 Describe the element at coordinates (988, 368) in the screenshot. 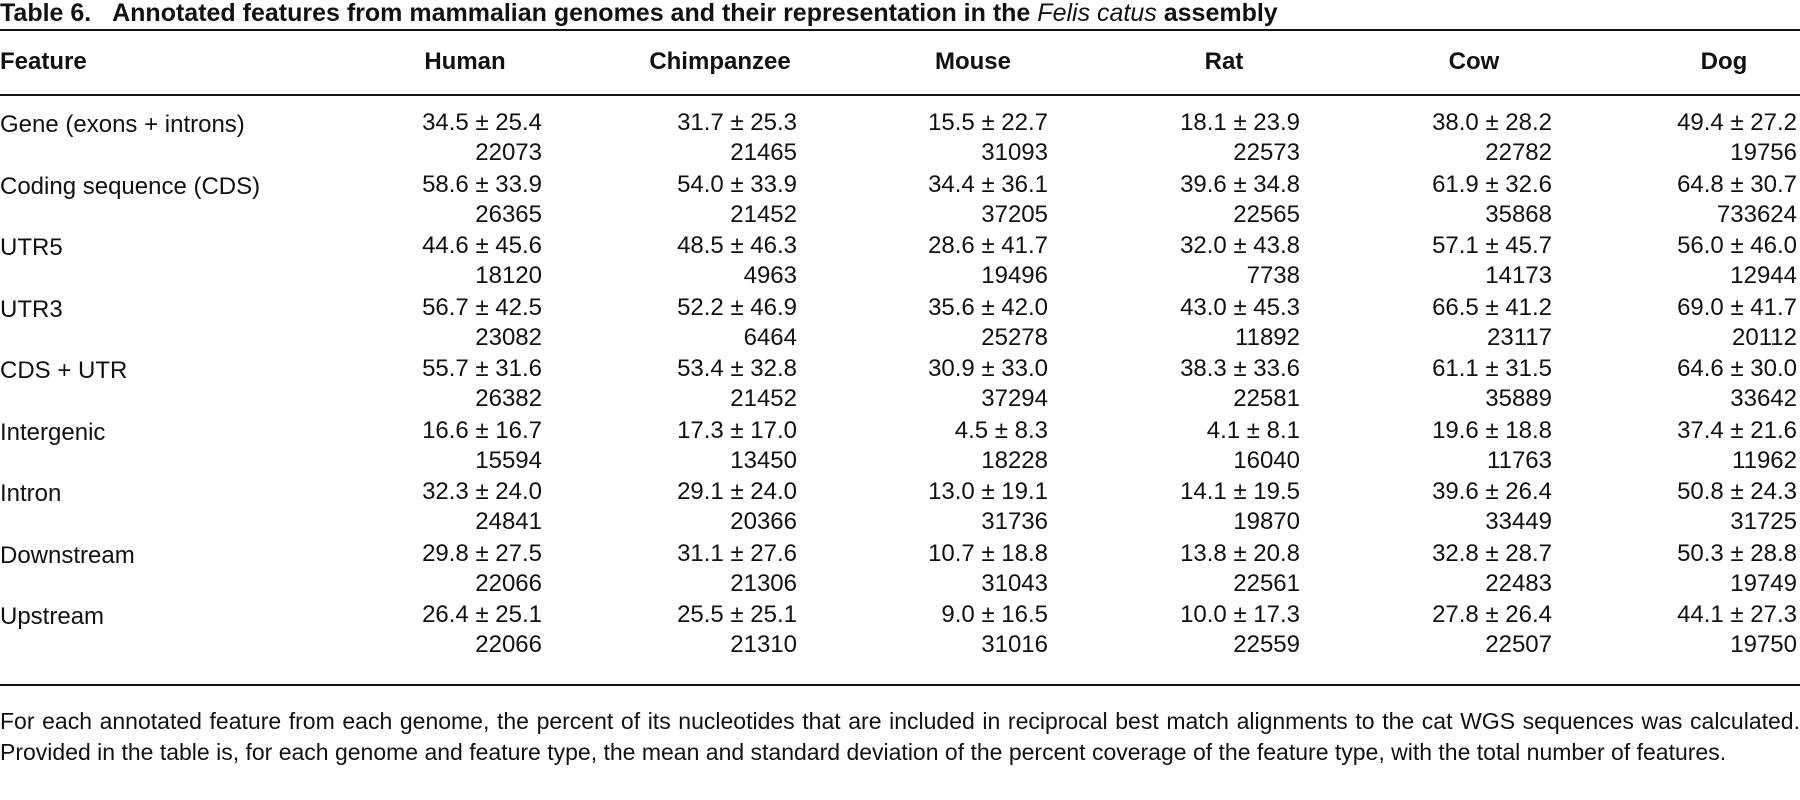

I see `cell-mean-sd: 30.9 ± 33.0` at that location.